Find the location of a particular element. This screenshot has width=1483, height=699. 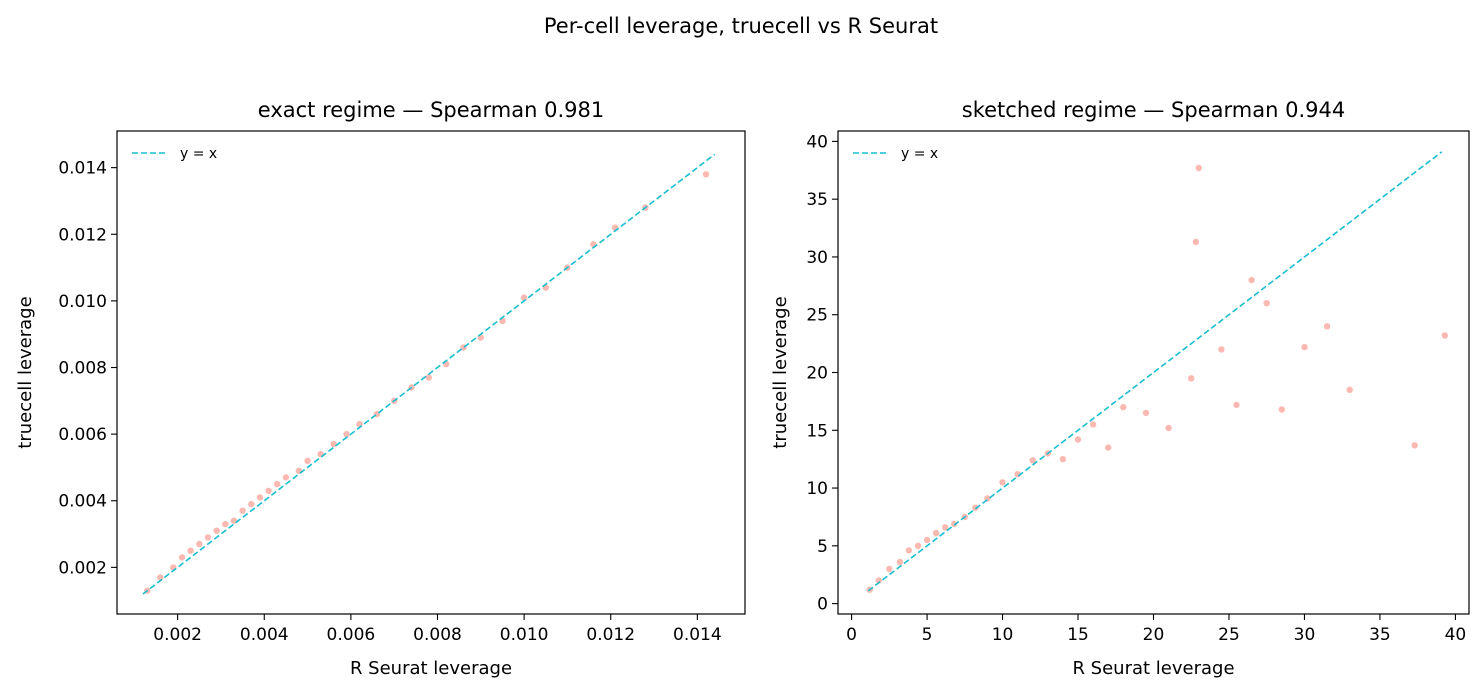

x-tick-label: 0.014 is located at coordinates (697, 635).